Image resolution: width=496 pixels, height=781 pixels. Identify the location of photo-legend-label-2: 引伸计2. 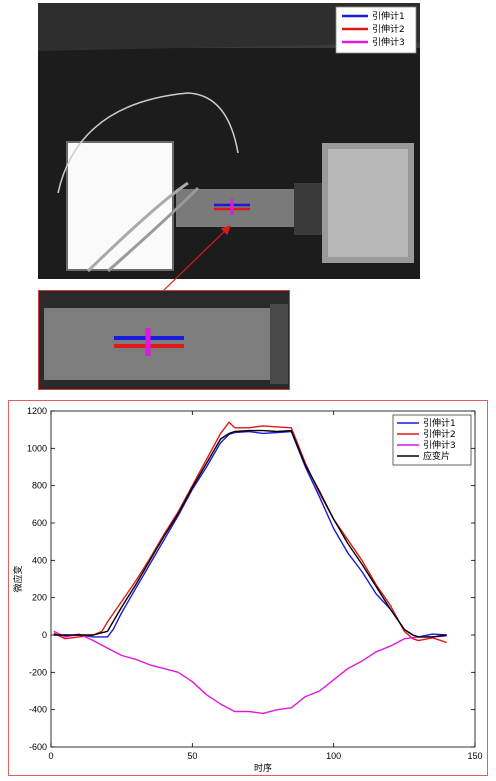
(388, 29).